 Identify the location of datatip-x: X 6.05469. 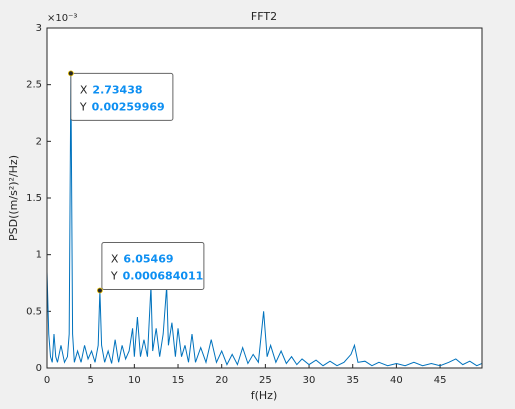
(142, 258).